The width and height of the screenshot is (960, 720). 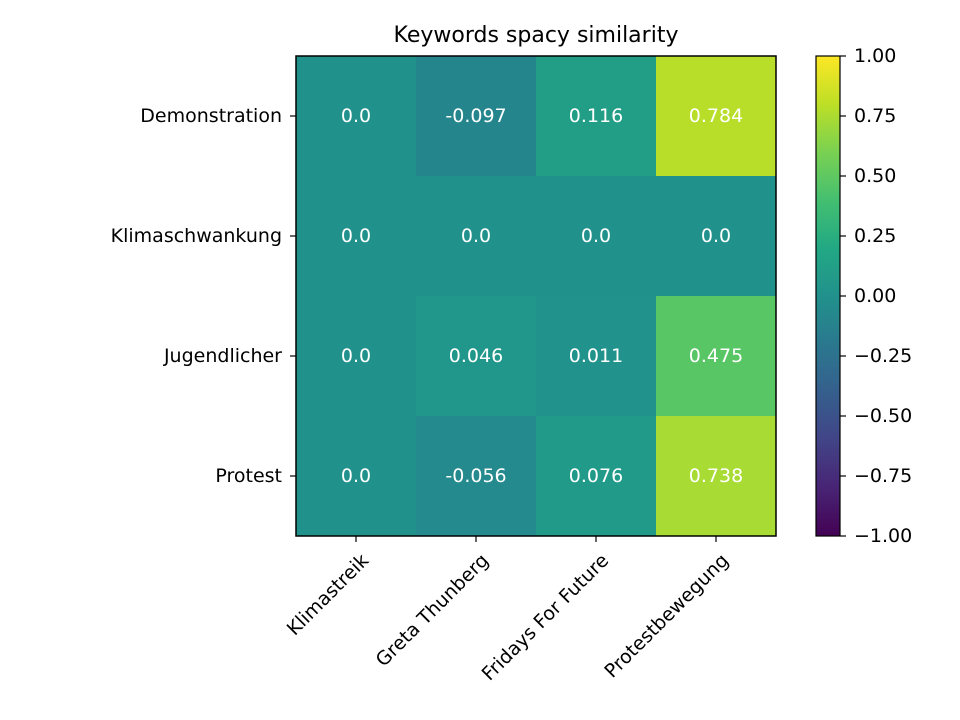 What do you see at coordinates (248, 476) in the screenshot?
I see `y-tick-label: Protest` at bounding box center [248, 476].